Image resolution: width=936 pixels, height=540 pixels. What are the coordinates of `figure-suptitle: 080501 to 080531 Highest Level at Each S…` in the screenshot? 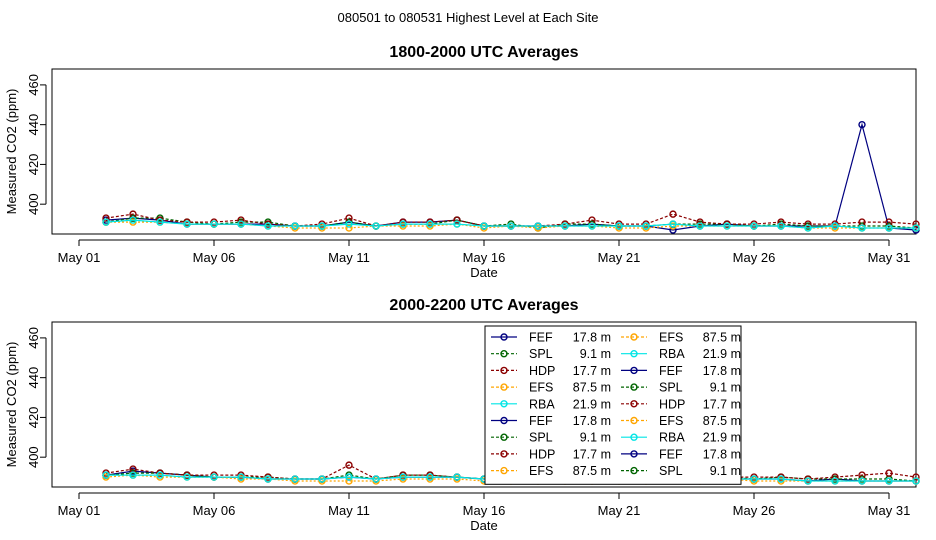 It's located at (468, 17).